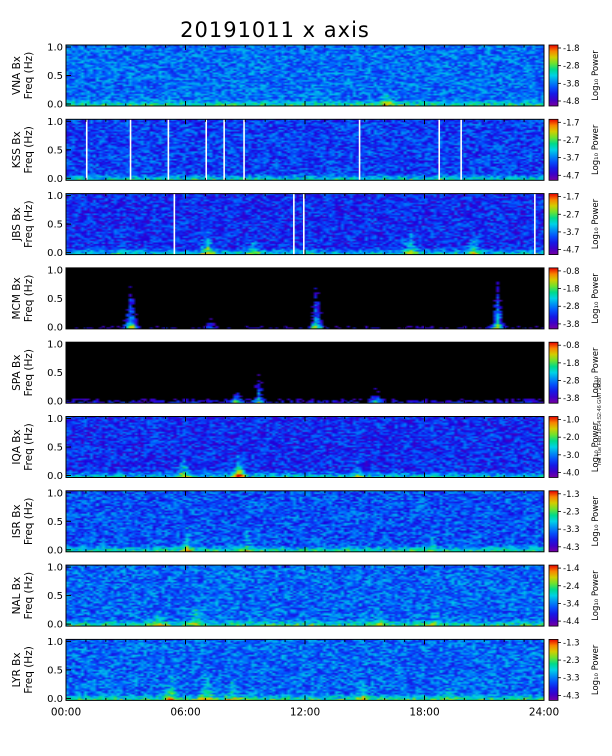 Image resolution: width=612 pixels, height=756 pixels. Describe the element at coordinates (571, 198) in the screenshot. I see `colorbar-tick-label: -1.7` at that location.